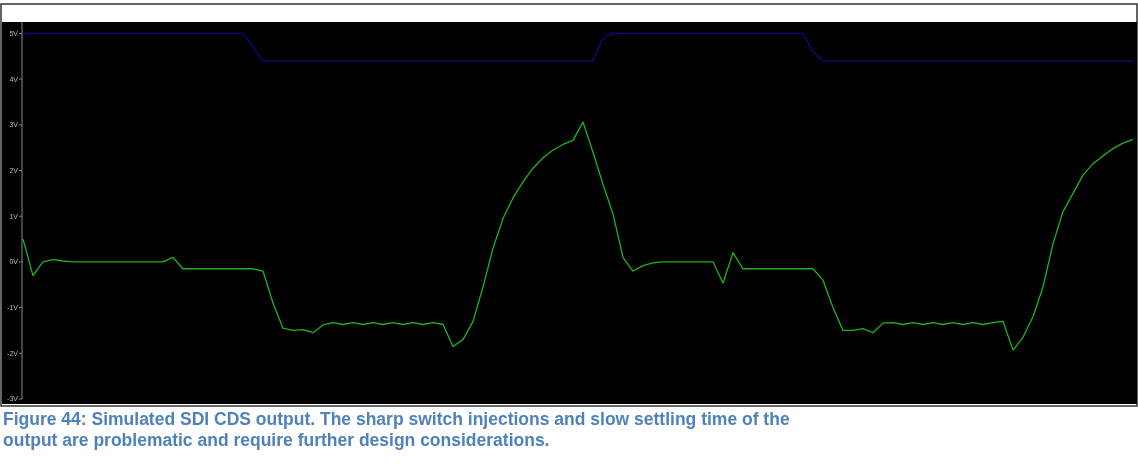 The width and height of the screenshot is (1138, 472). What do you see at coordinates (578, 47) in the screenshot?
I see `line-series` at bounding box center [578, 47].